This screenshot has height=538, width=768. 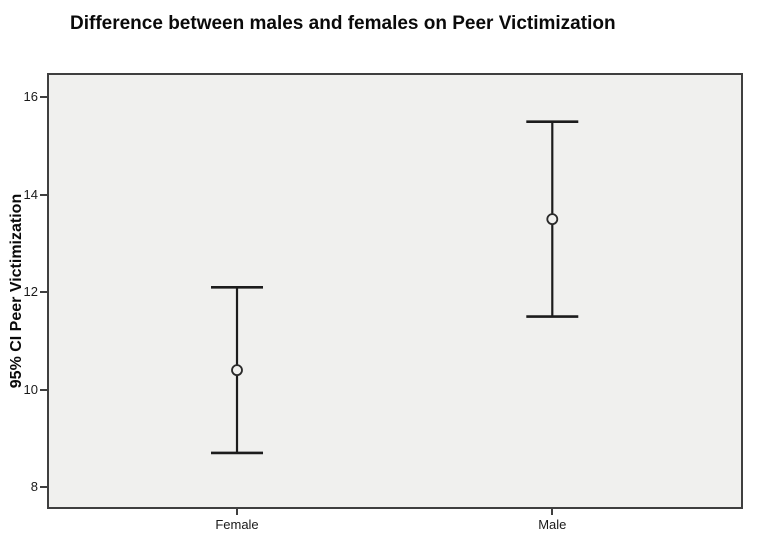 What do you see at coordinates (30, 194) in the screenshot?
I see `y-tick-label: 14` at bounding box center [30, 194].